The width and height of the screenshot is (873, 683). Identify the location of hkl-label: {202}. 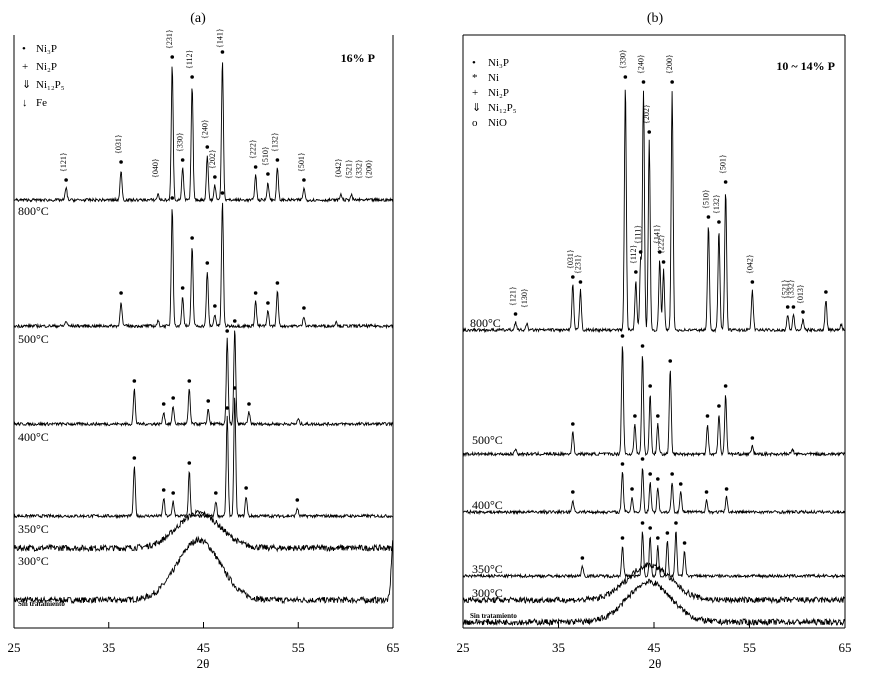
(212, 159).